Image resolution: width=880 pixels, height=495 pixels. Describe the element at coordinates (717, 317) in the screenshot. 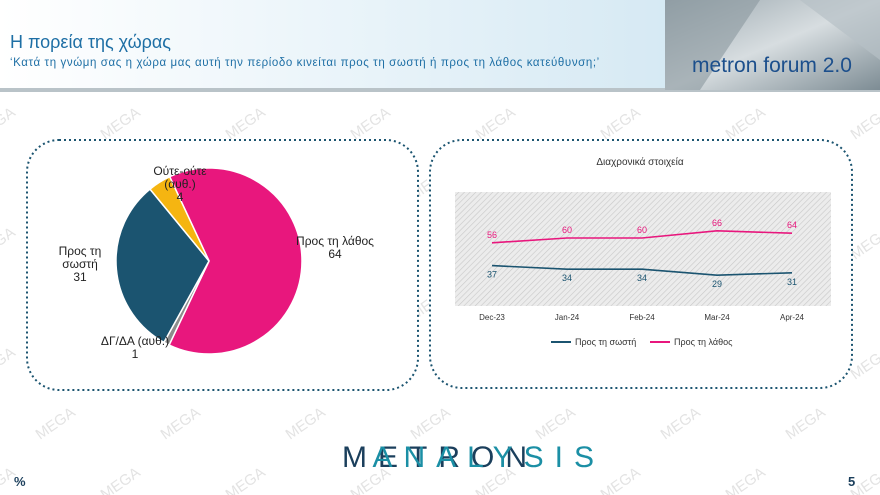

I see `x-tick-label: Mar-24` at that location.